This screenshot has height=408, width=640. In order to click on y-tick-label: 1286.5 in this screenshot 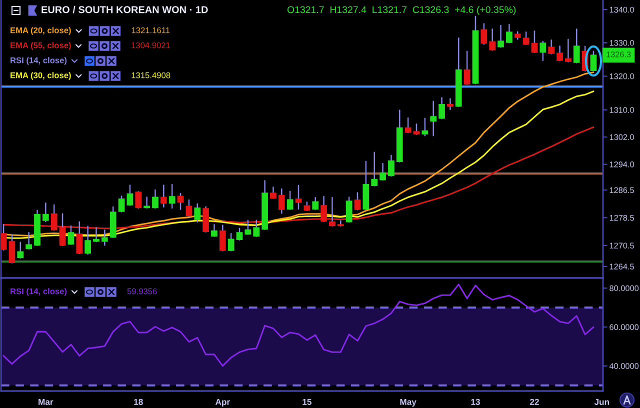, I will do `click(622, 190)`.